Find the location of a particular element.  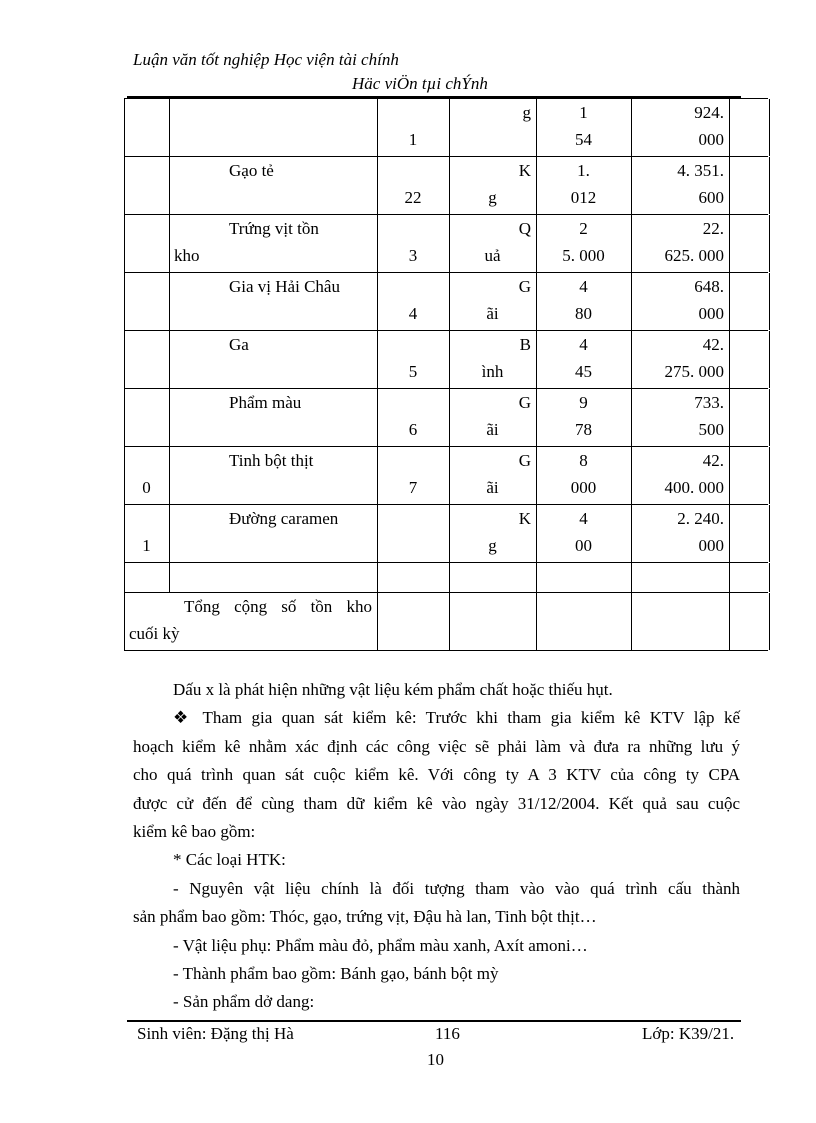

paragraph: * Các loại HTK: is located at coordinates (229, 860).